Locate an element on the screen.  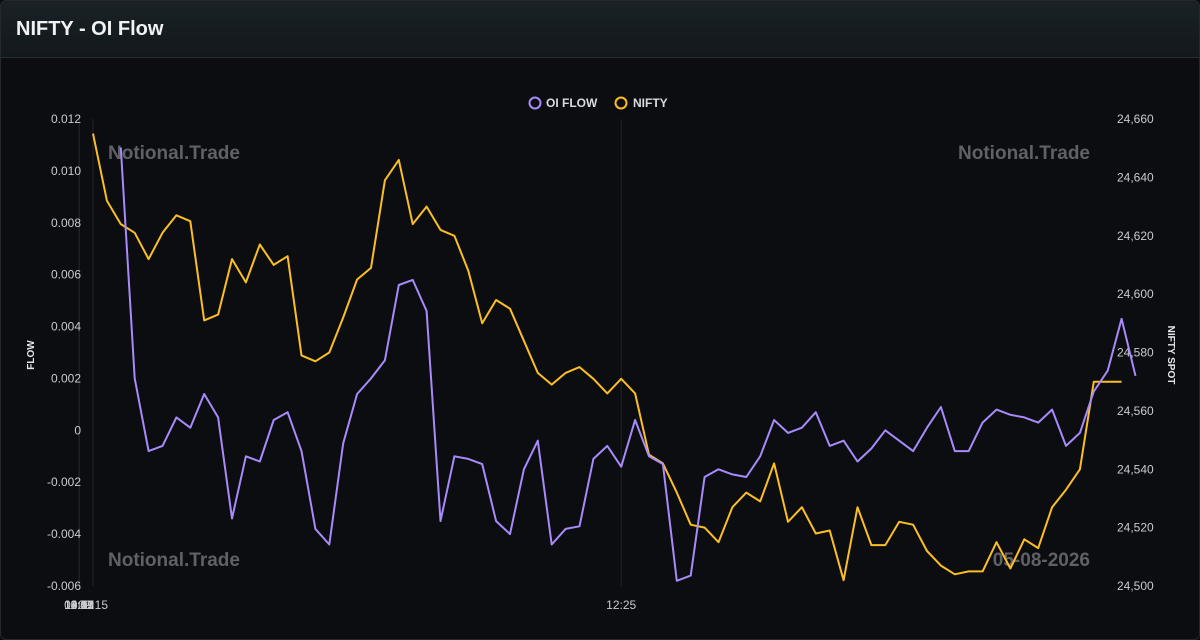
x-tick-label: 11:09 is located at coordinates (79, 605).